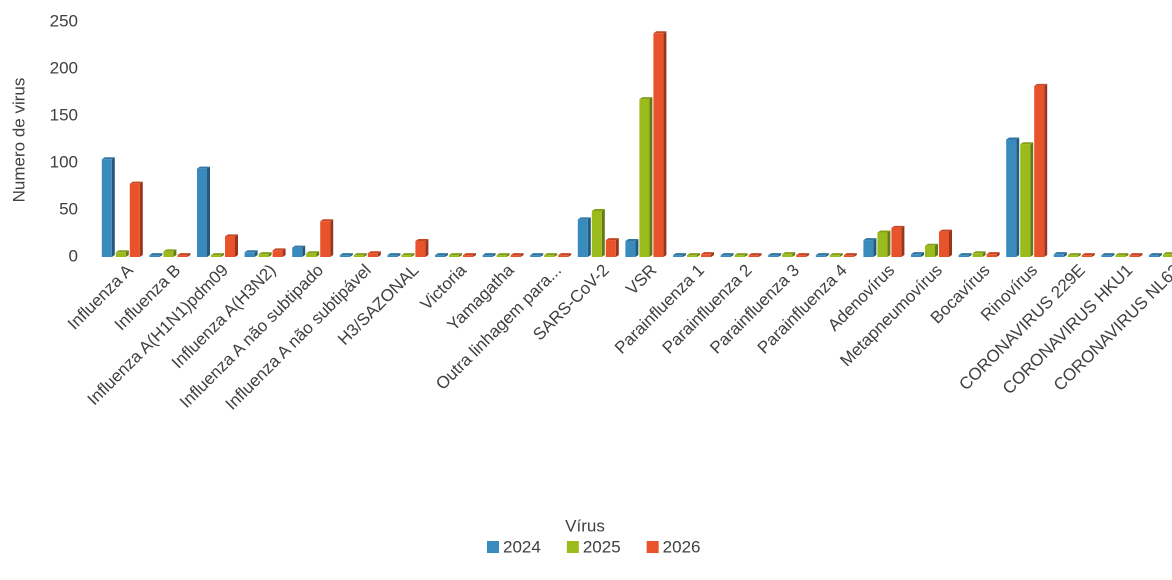  What do you see at coordinates (522, 546) in the screenshot?
I see `legend-label: 2024` at bounding box center [522, 546].